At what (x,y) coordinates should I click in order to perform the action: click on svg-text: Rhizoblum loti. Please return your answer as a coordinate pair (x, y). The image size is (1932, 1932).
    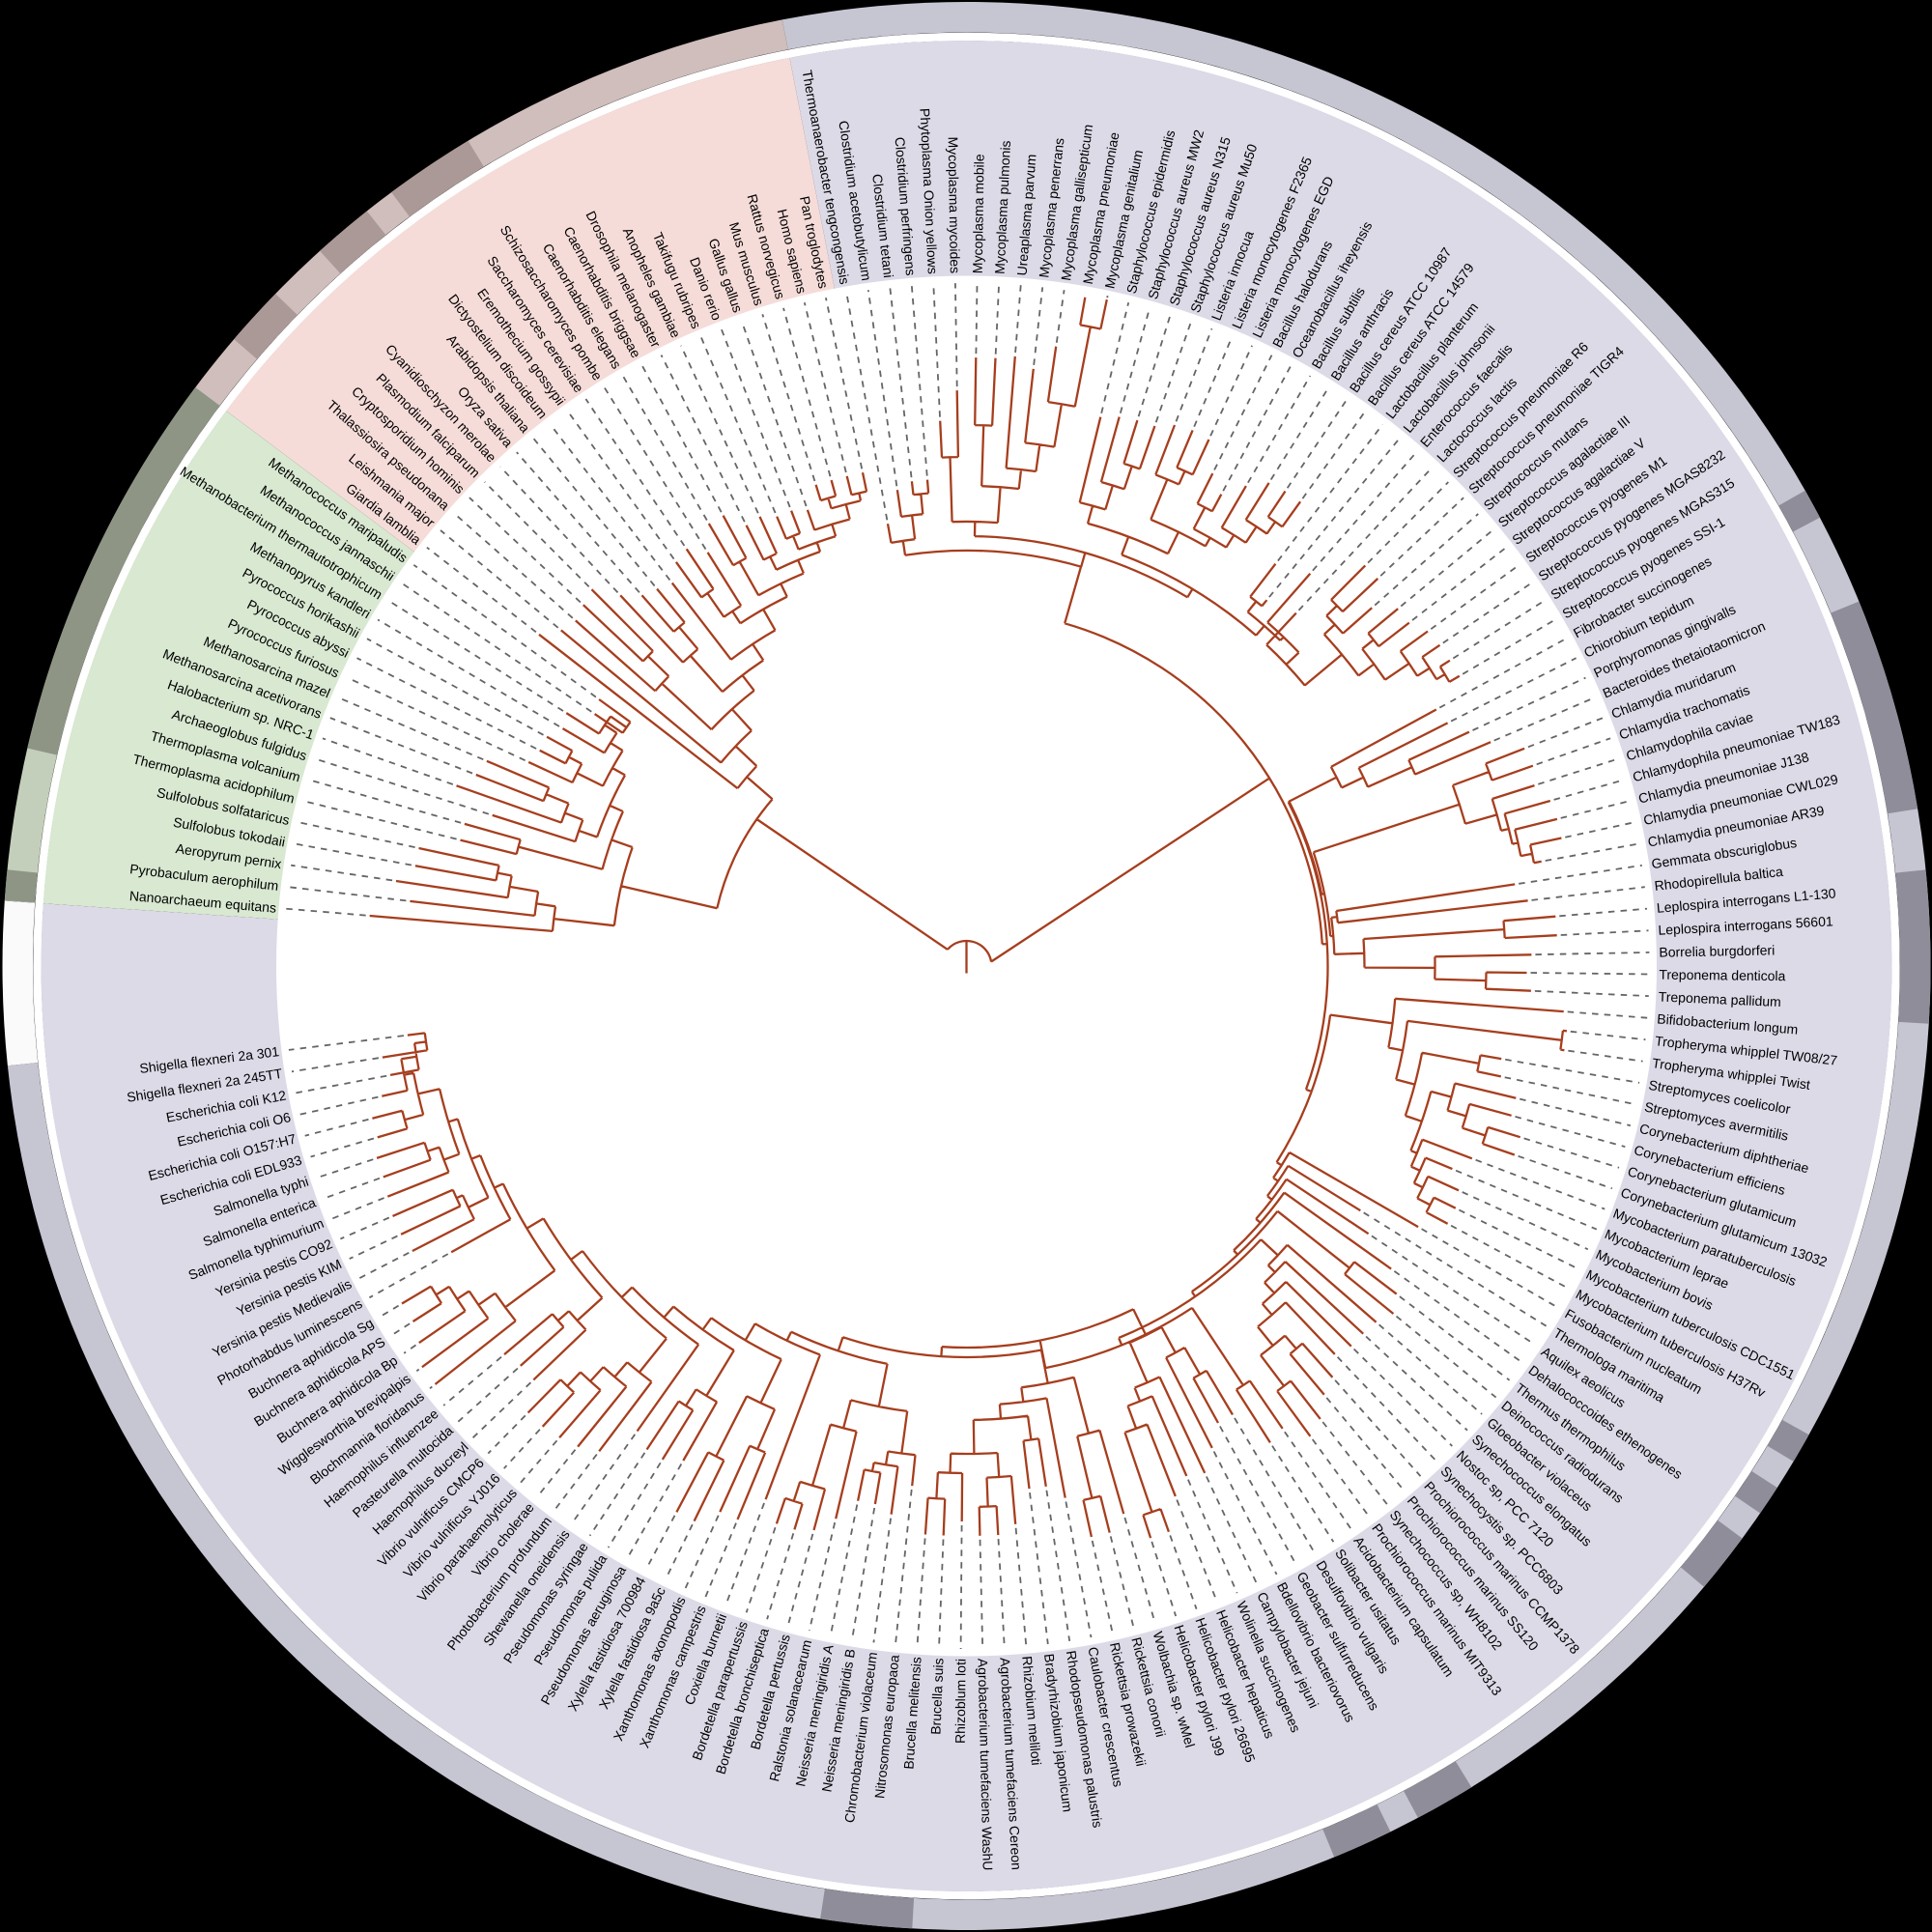
    Looking at the image, I should click on (960, 1701).